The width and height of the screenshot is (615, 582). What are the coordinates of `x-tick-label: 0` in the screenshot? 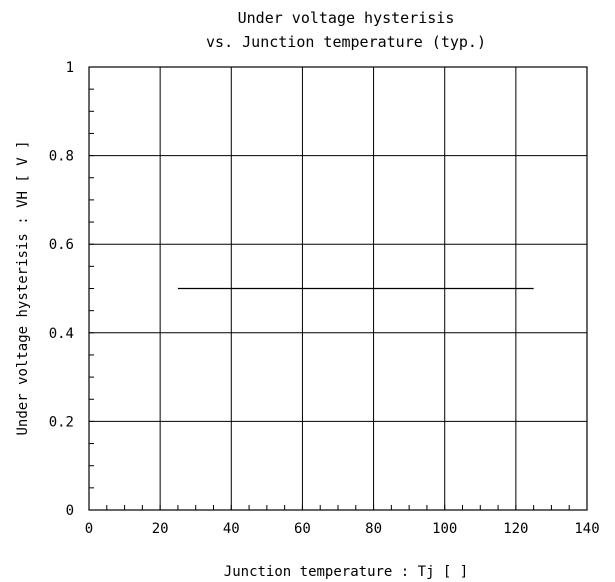 It's located at (89, 529).